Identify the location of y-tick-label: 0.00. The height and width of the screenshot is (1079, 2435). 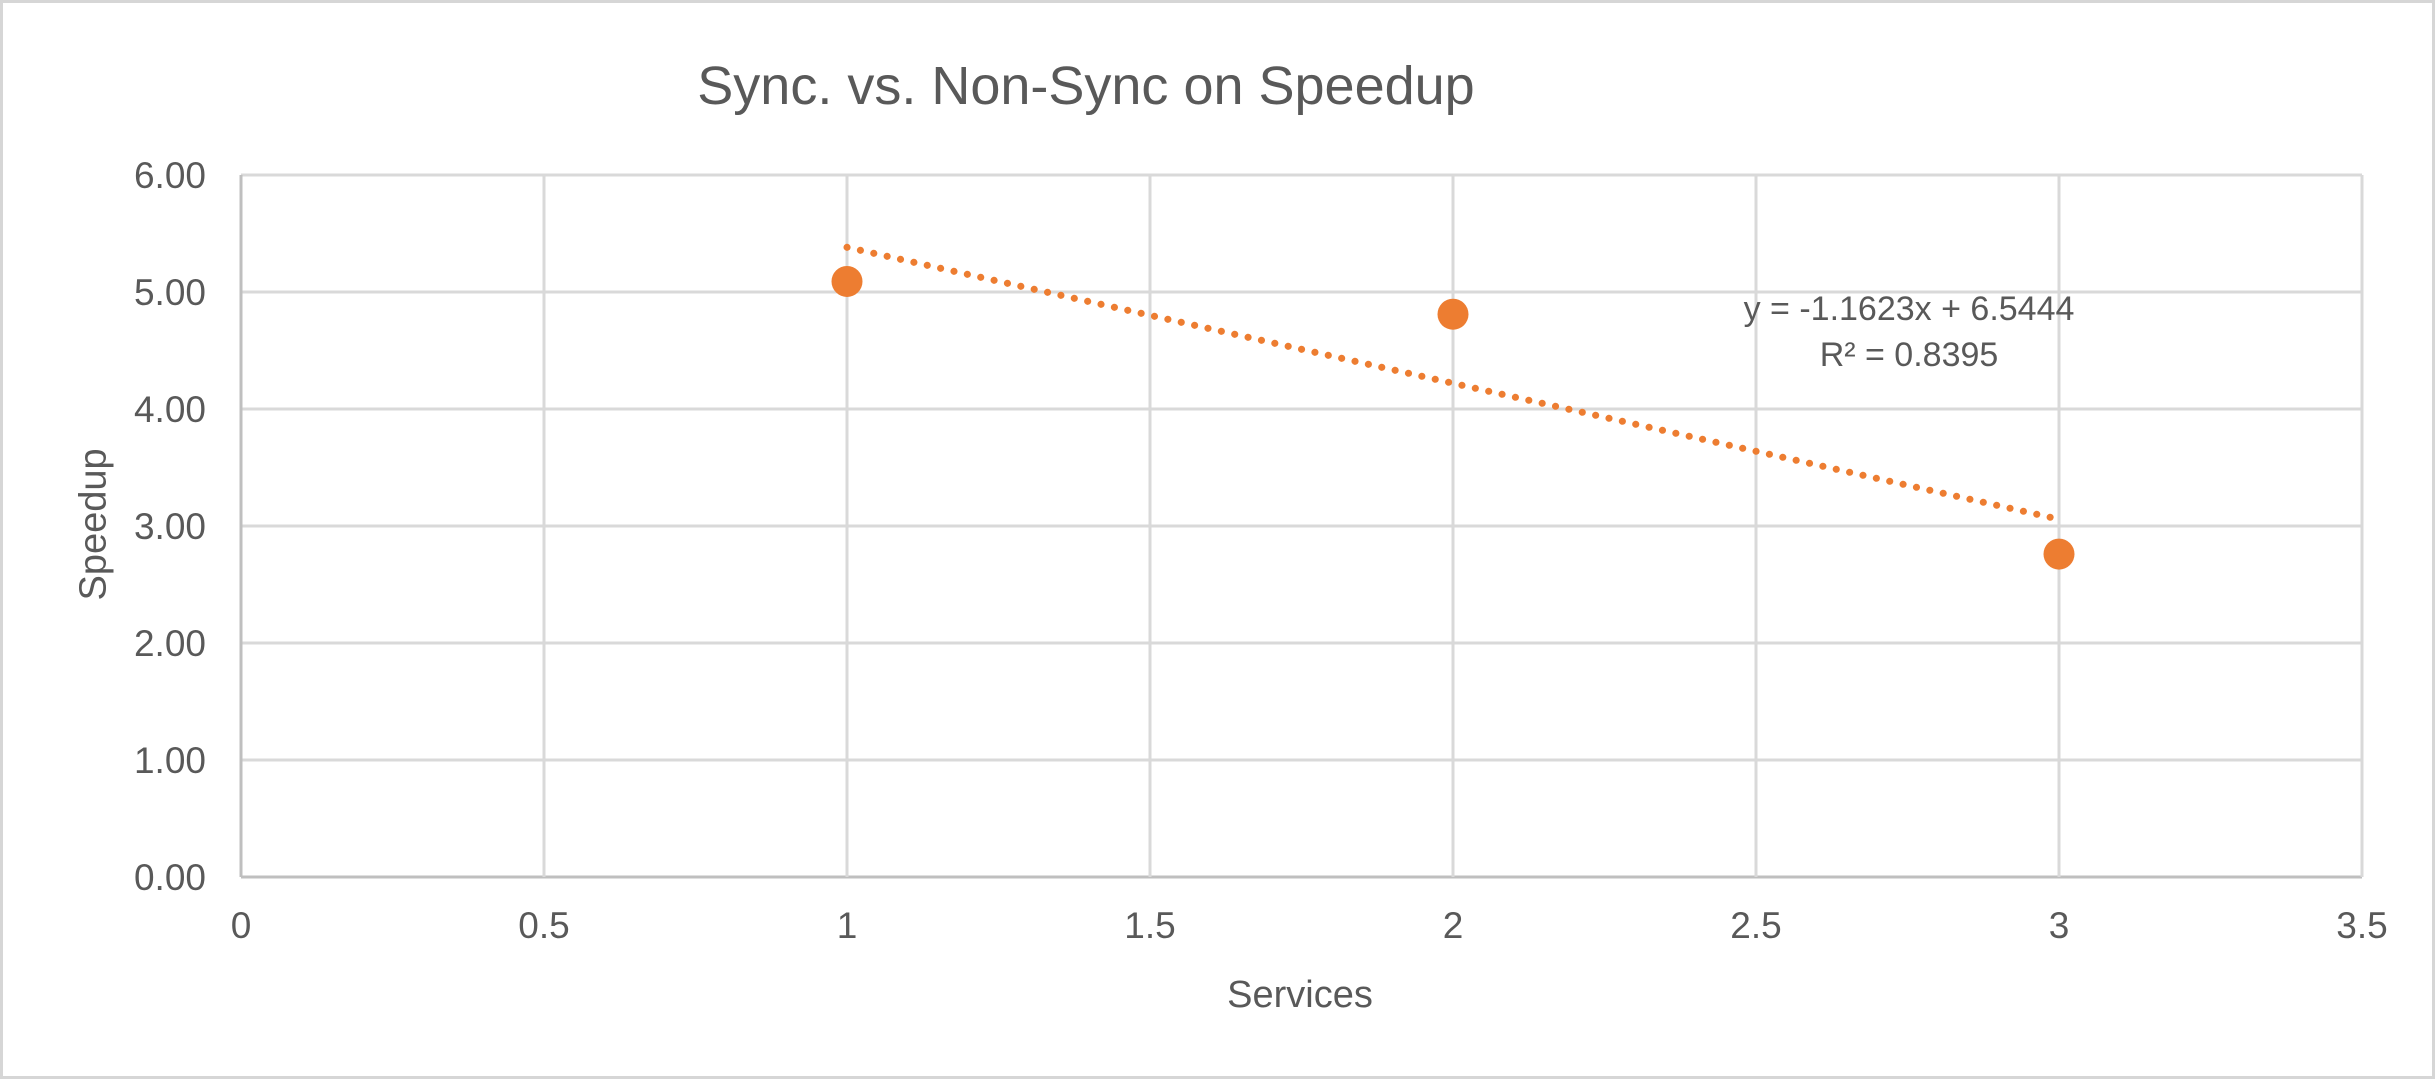
(170, 877).